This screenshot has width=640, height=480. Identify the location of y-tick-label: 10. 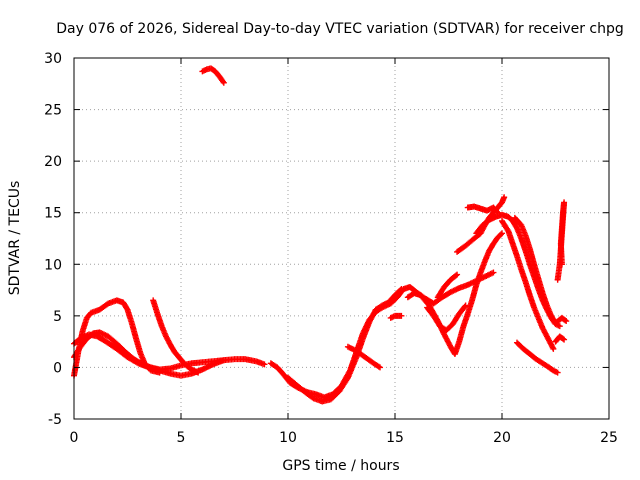
(53, 265).